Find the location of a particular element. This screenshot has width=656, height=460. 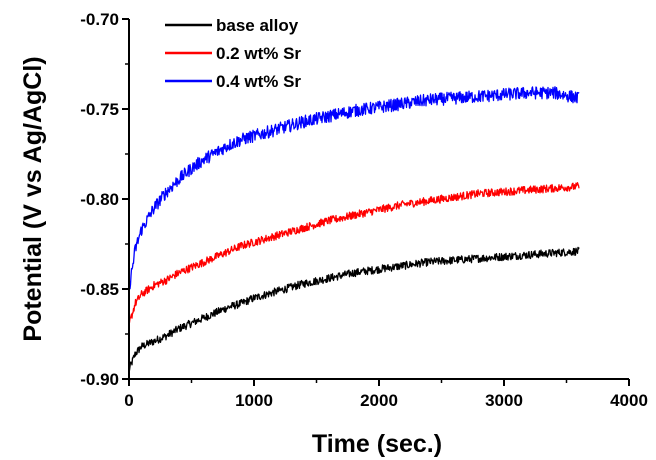

legend-item: base alloy is located at coordinates (232, 25).